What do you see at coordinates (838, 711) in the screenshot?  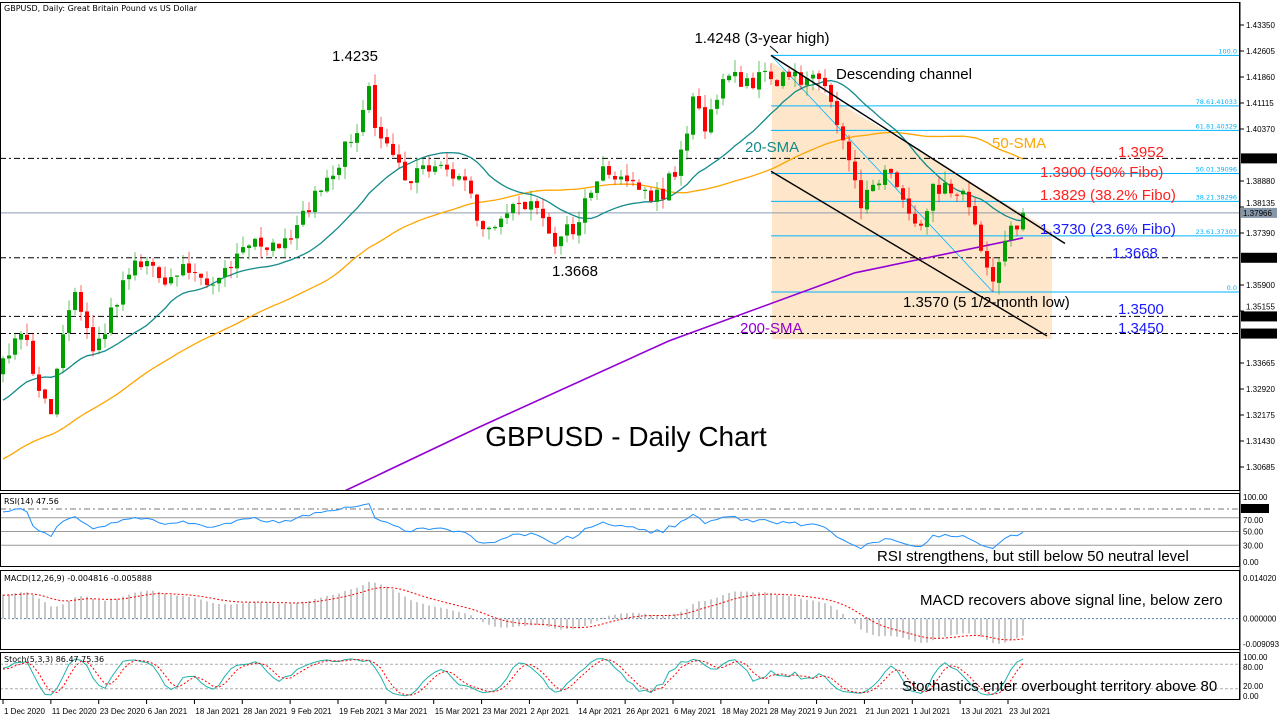 I see `x-tick-label: 9 Jun 2021` at bounding box center [838, 711].